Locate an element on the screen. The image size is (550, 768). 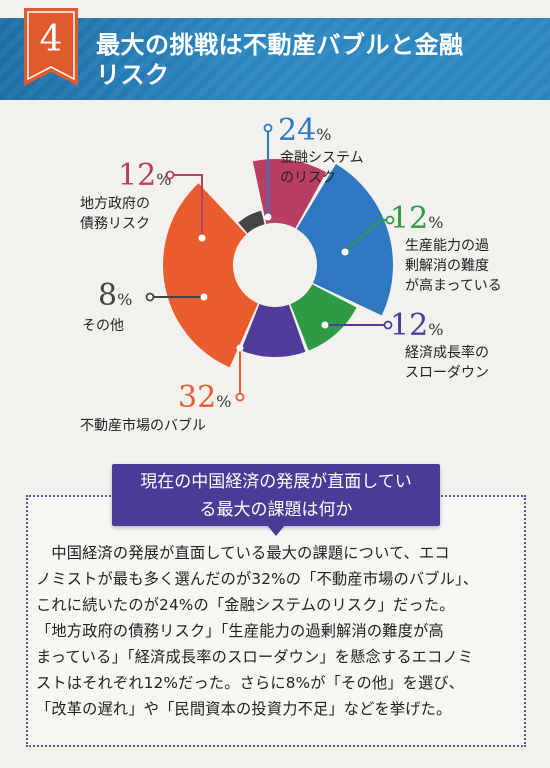
percent-label: 32% is located at coordinates (204, 397).